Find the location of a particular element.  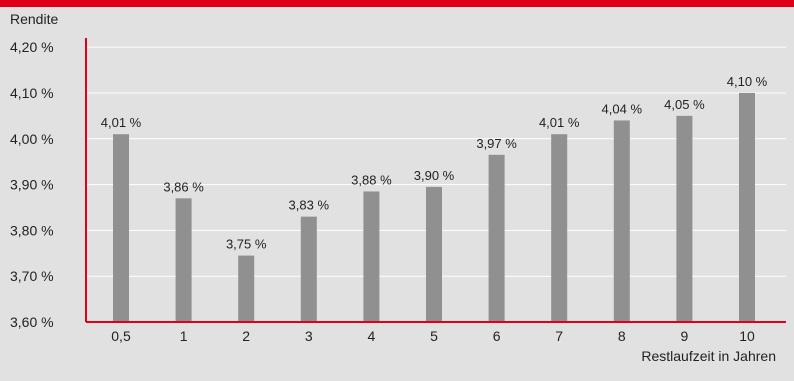

x-tick-label: 4 is located at coordinates (372, 336).